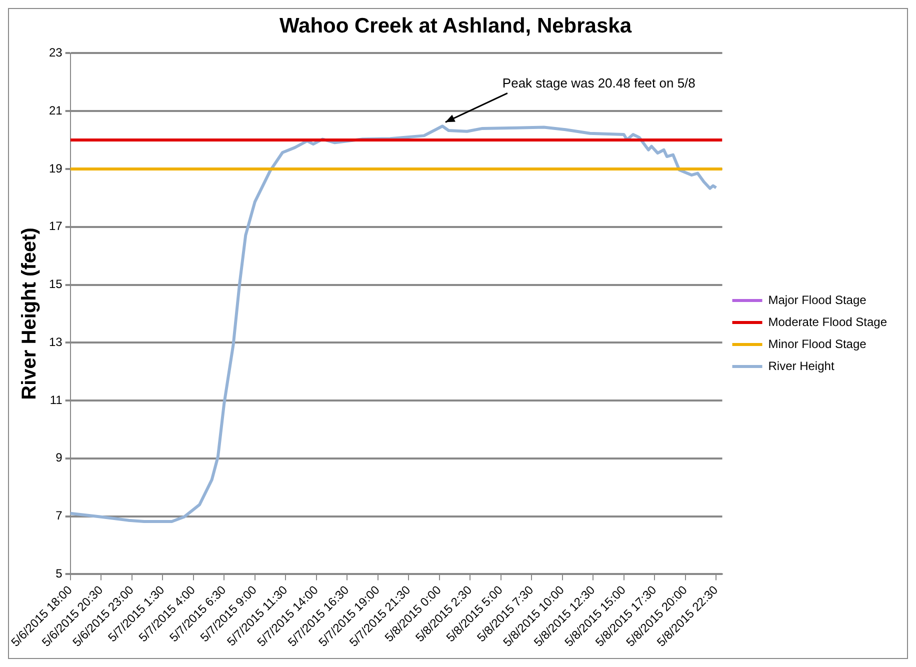 The height and width of the screenshot is (667, 916). What do you see at coordinates (59, 457) in the screenshot?
I see `y-tick-label: 9` at bounding box center [59, 457].